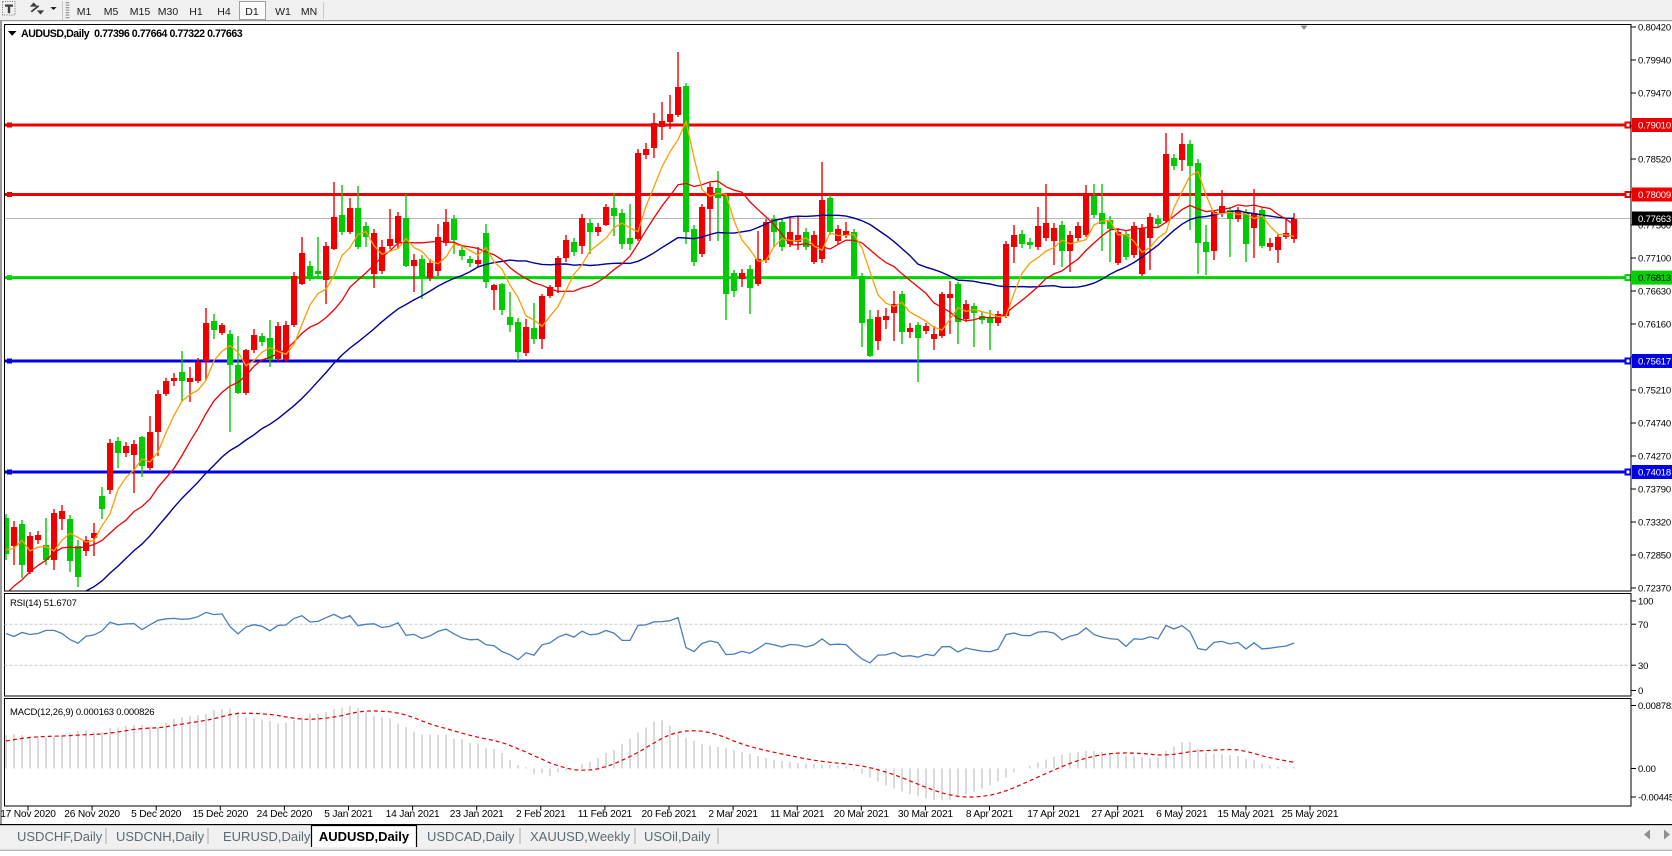 This screenshot has height=856, width=1672. I want to click on svg-text: 0.76813, so click(1654, 278).